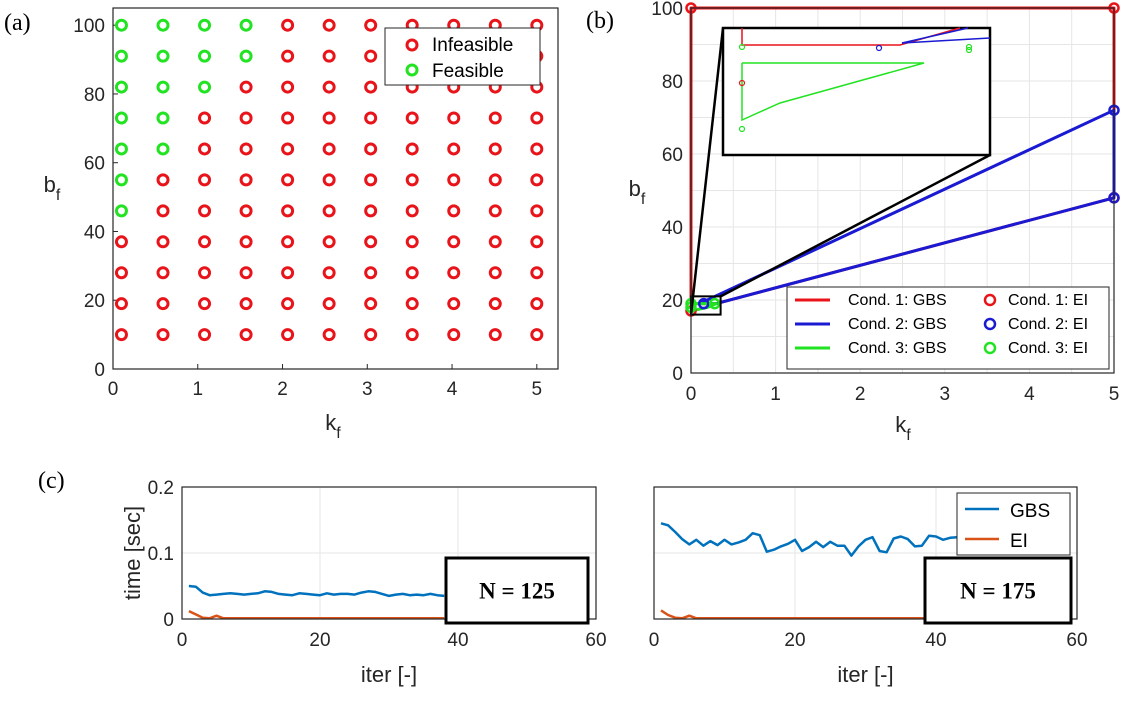 This screenshot has width=1125, height=705. What do you see at coordinates (637, 192) in the screenshot?
I see `y-axis-label: bf` at bounding box center [637, 192].